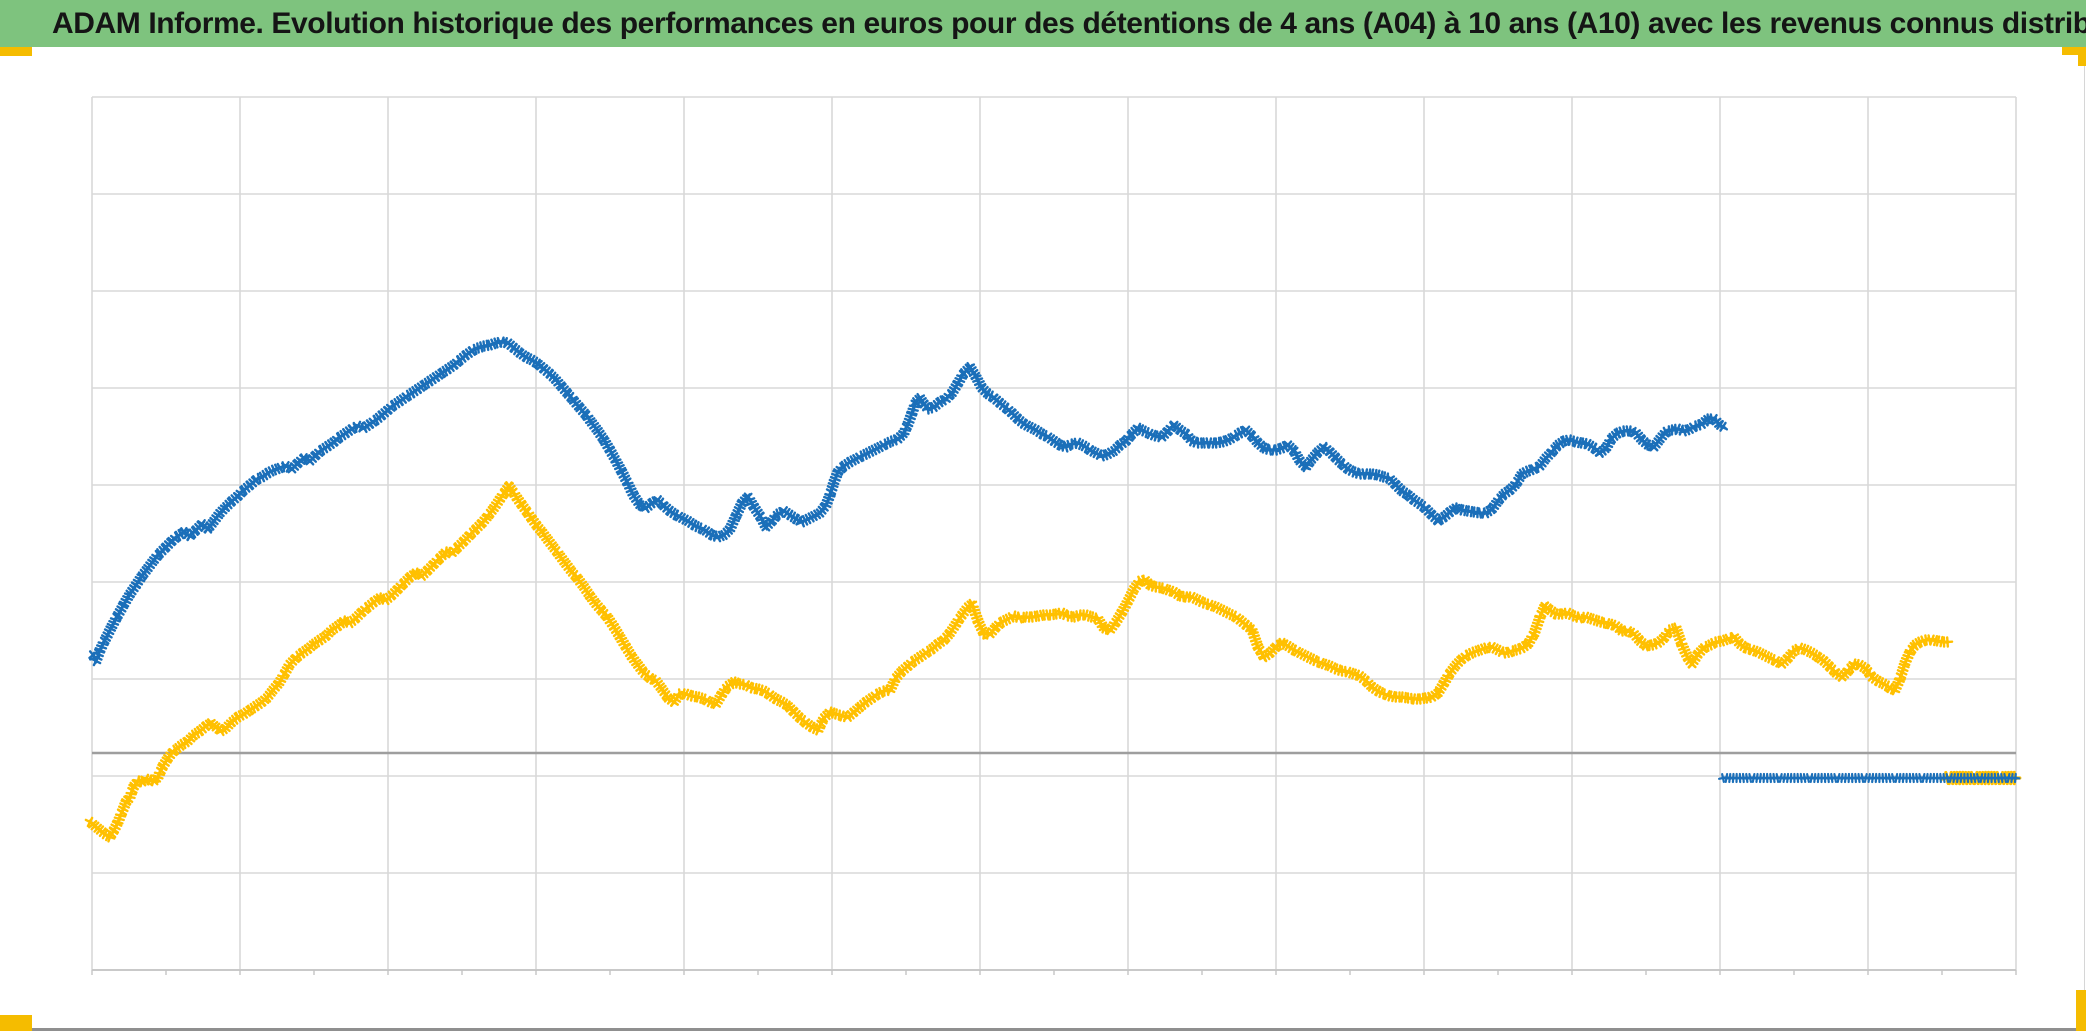  I want to click on selection-handle-top-right, so click(2074, 51).